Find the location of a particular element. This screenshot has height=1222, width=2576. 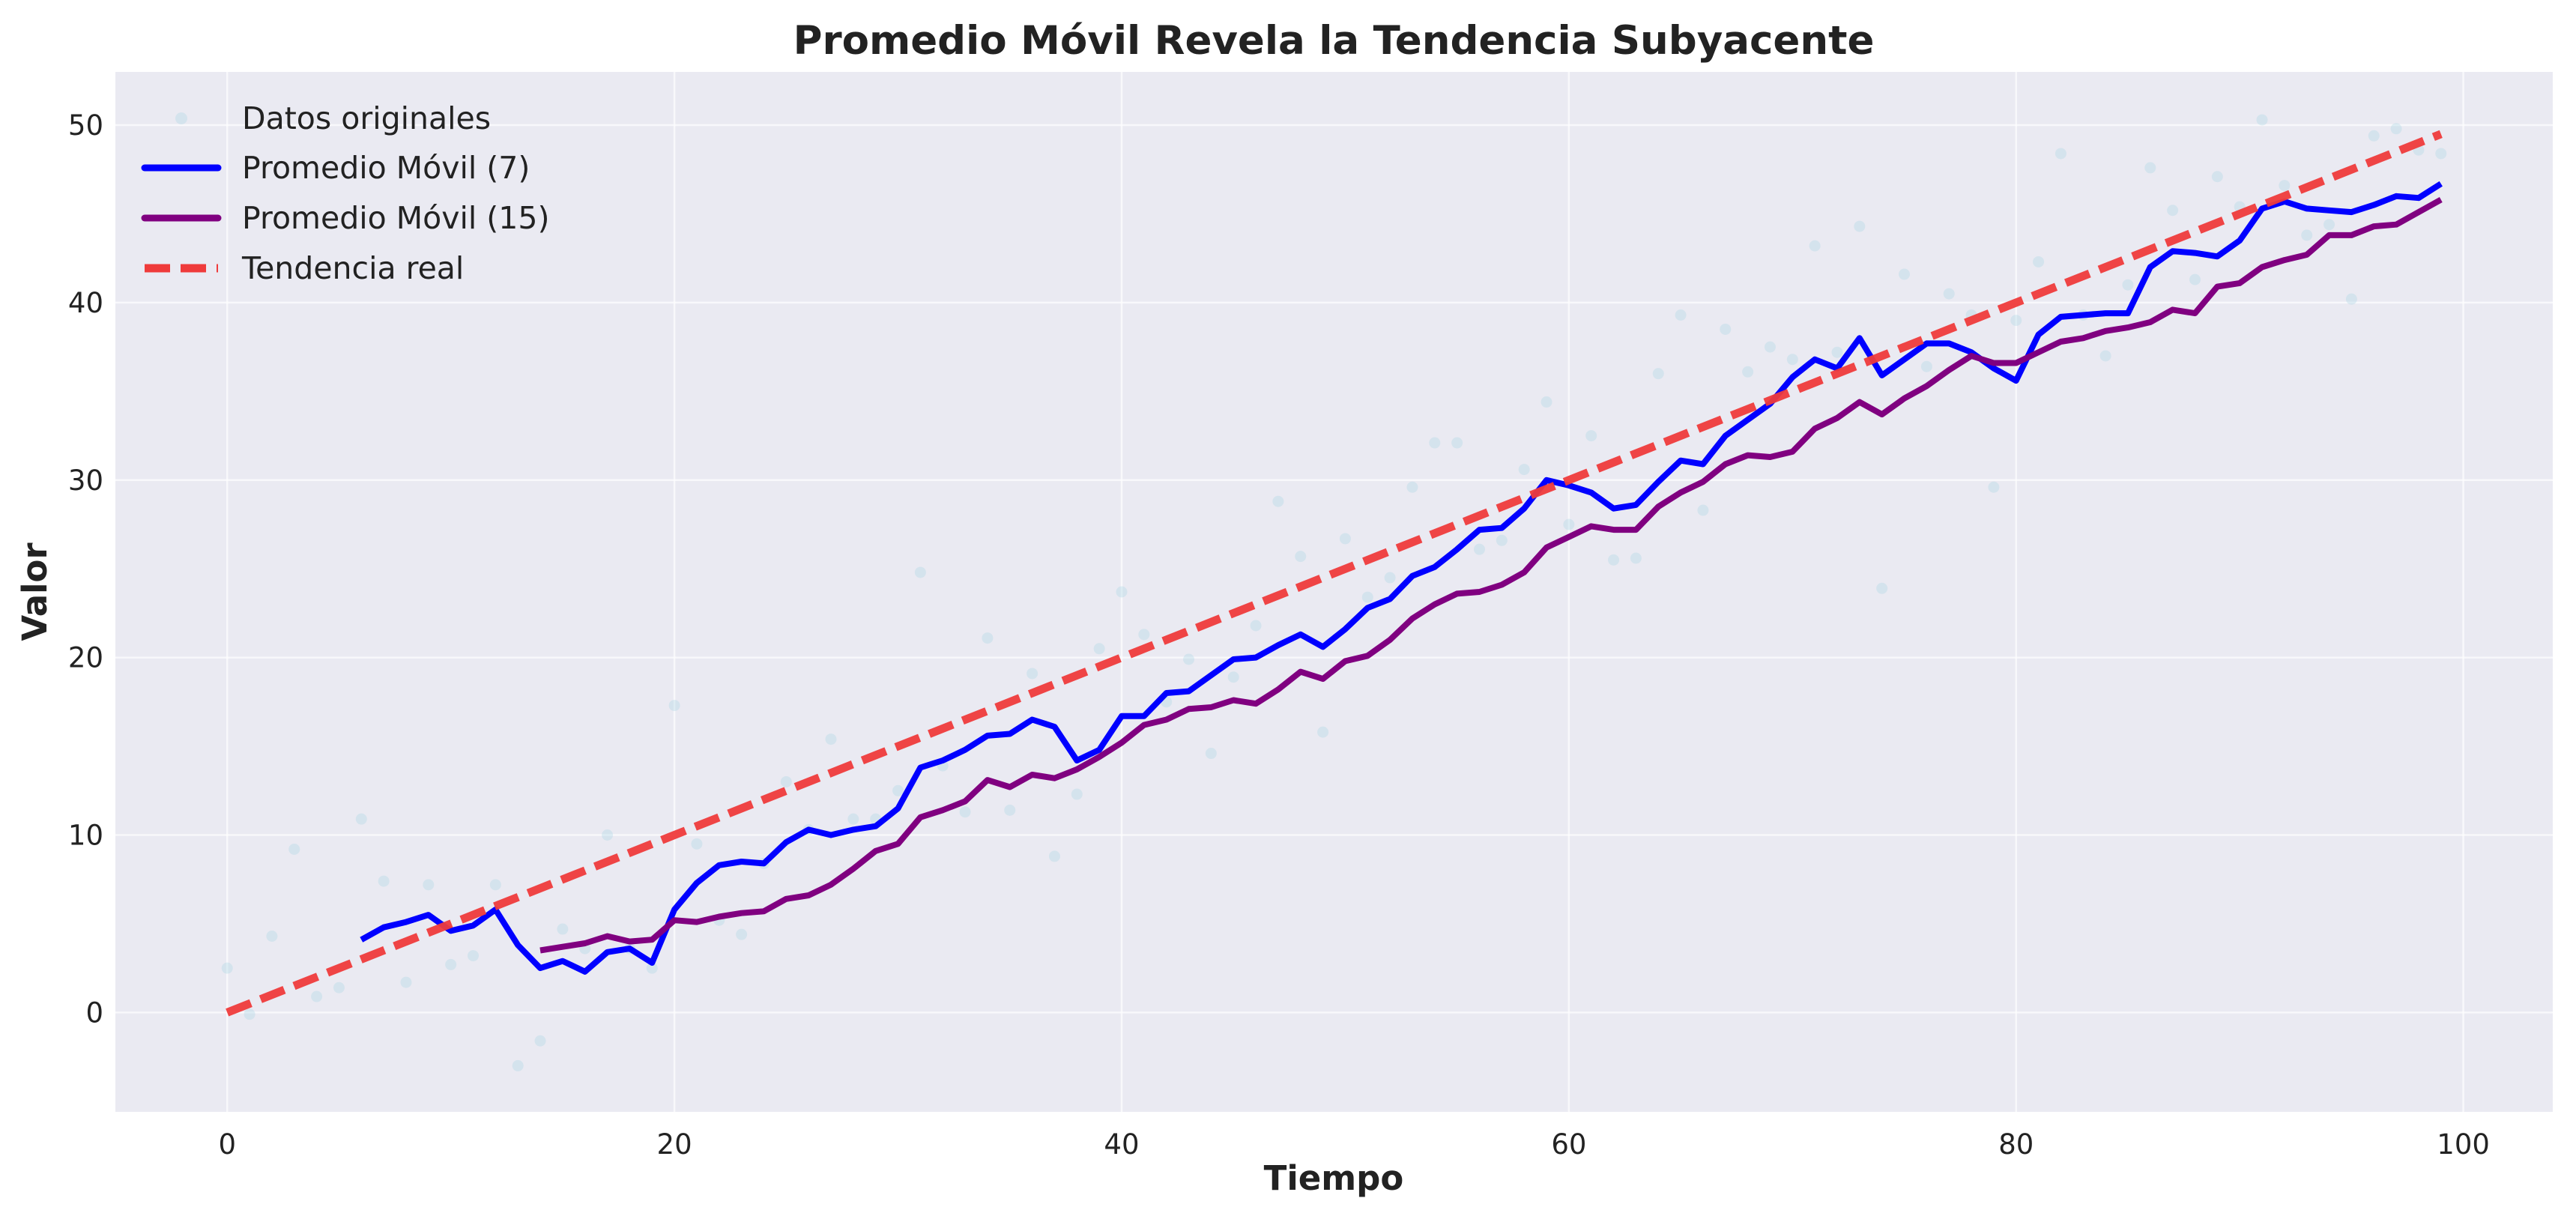

x-tick-label: 20 is located at coordinates (674, 1144).